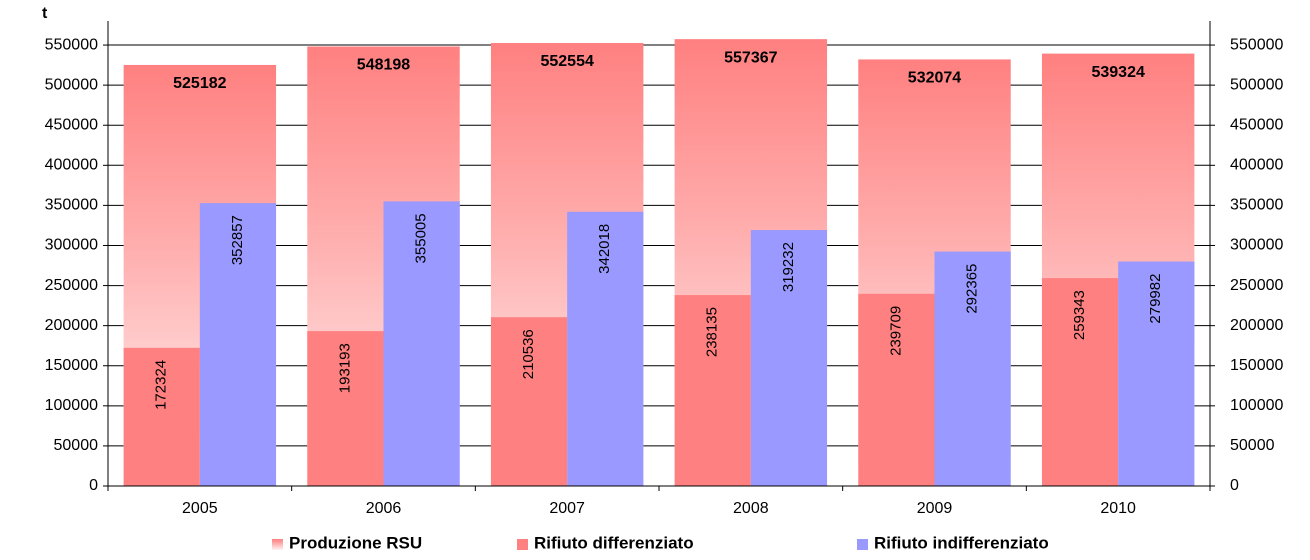 The width and height of the screenshot is (1310, 560). I want to click on y-tick-label: 50000, so click(76, 445).